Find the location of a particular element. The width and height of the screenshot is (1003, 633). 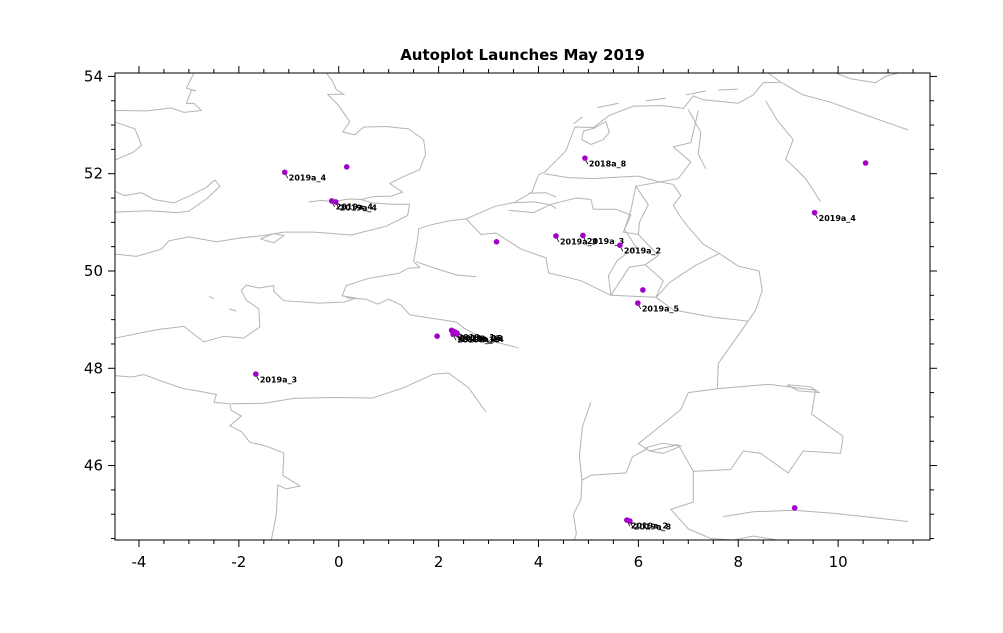

x-tick-label: -4 is located at coordinates (138, 562).